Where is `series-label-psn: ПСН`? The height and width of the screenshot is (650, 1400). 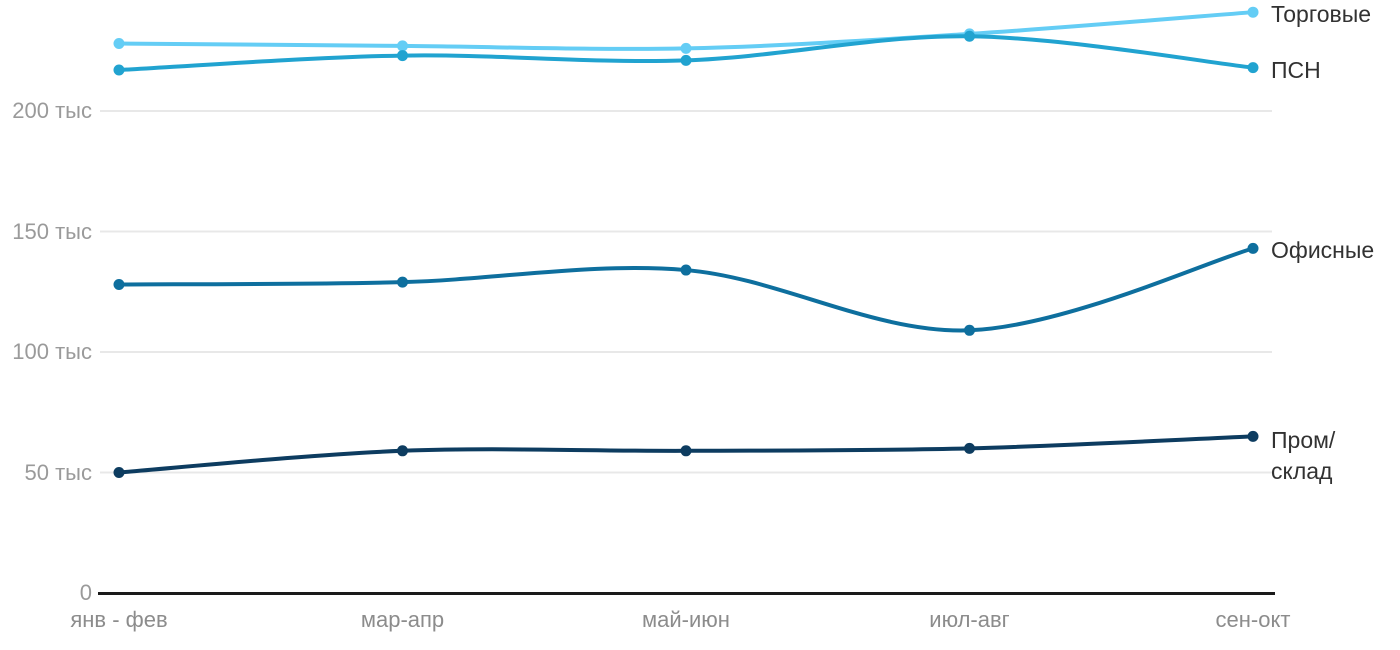
series-label-psn: ПСН is located at coordinates (1296, 70).